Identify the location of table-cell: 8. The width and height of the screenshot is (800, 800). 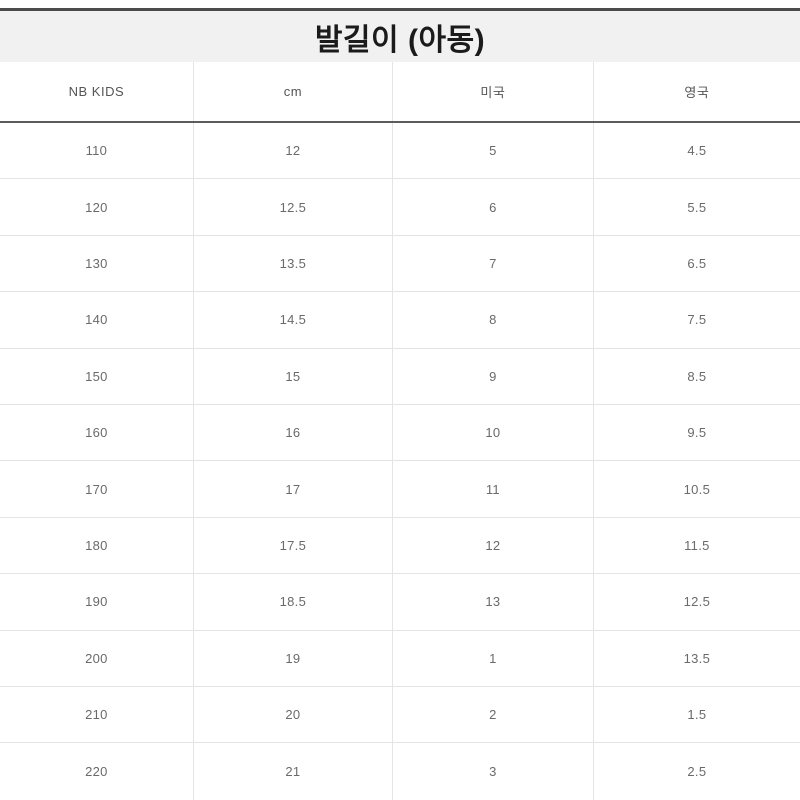
(492, 320).